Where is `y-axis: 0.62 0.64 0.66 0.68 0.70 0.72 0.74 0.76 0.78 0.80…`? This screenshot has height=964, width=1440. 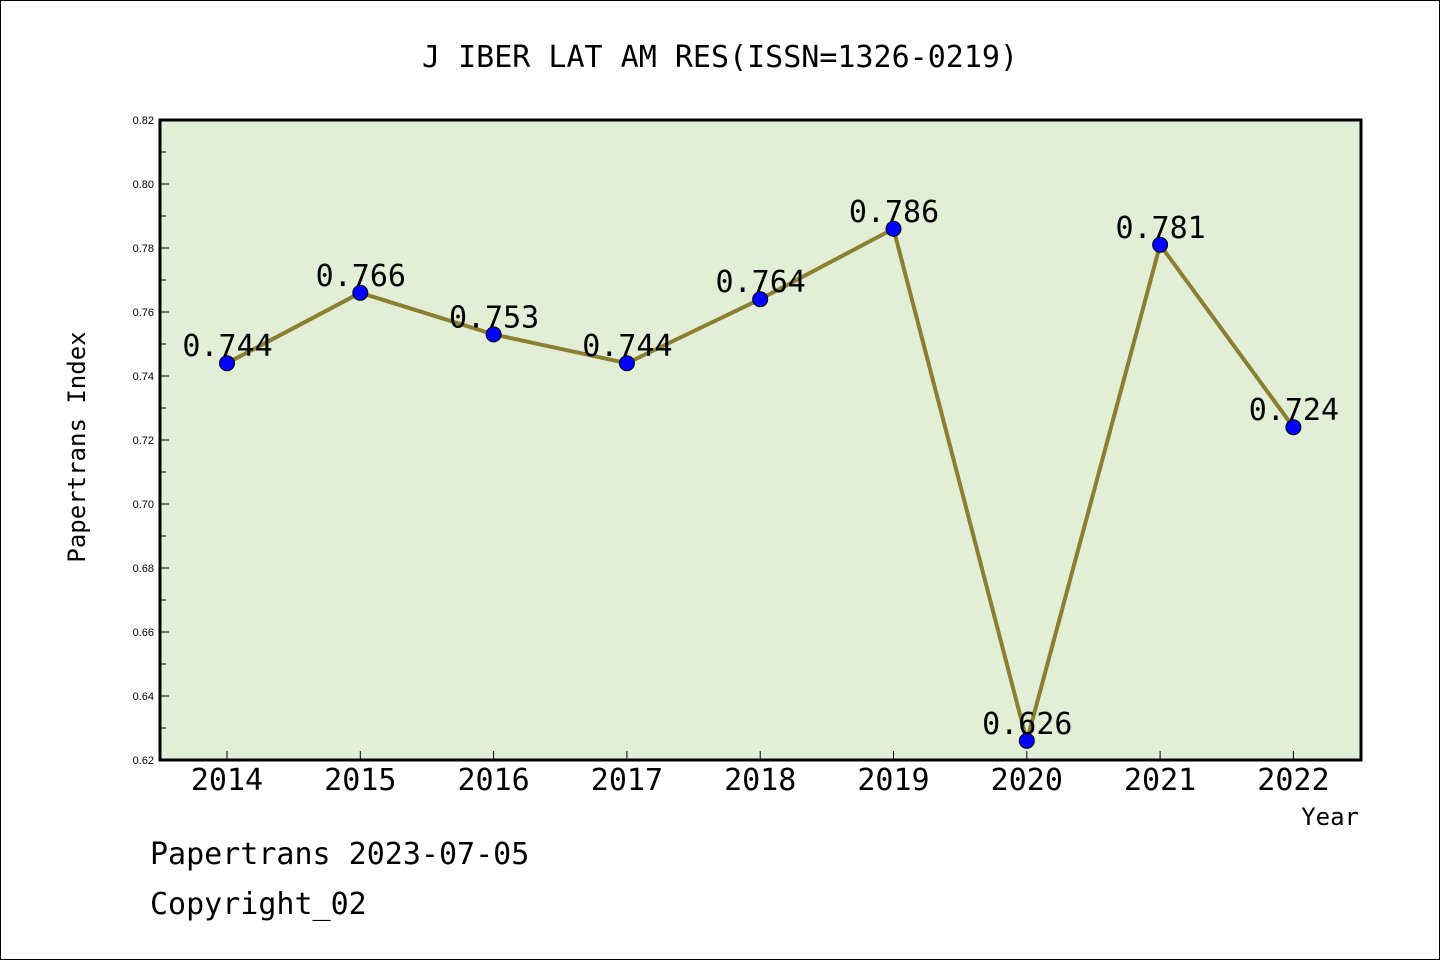
y-axis: 0.62 0.64 0.66 0.68 0.70 0.72 0.74 0.76 0.78 0.80… is located at coordinates (151, 441).